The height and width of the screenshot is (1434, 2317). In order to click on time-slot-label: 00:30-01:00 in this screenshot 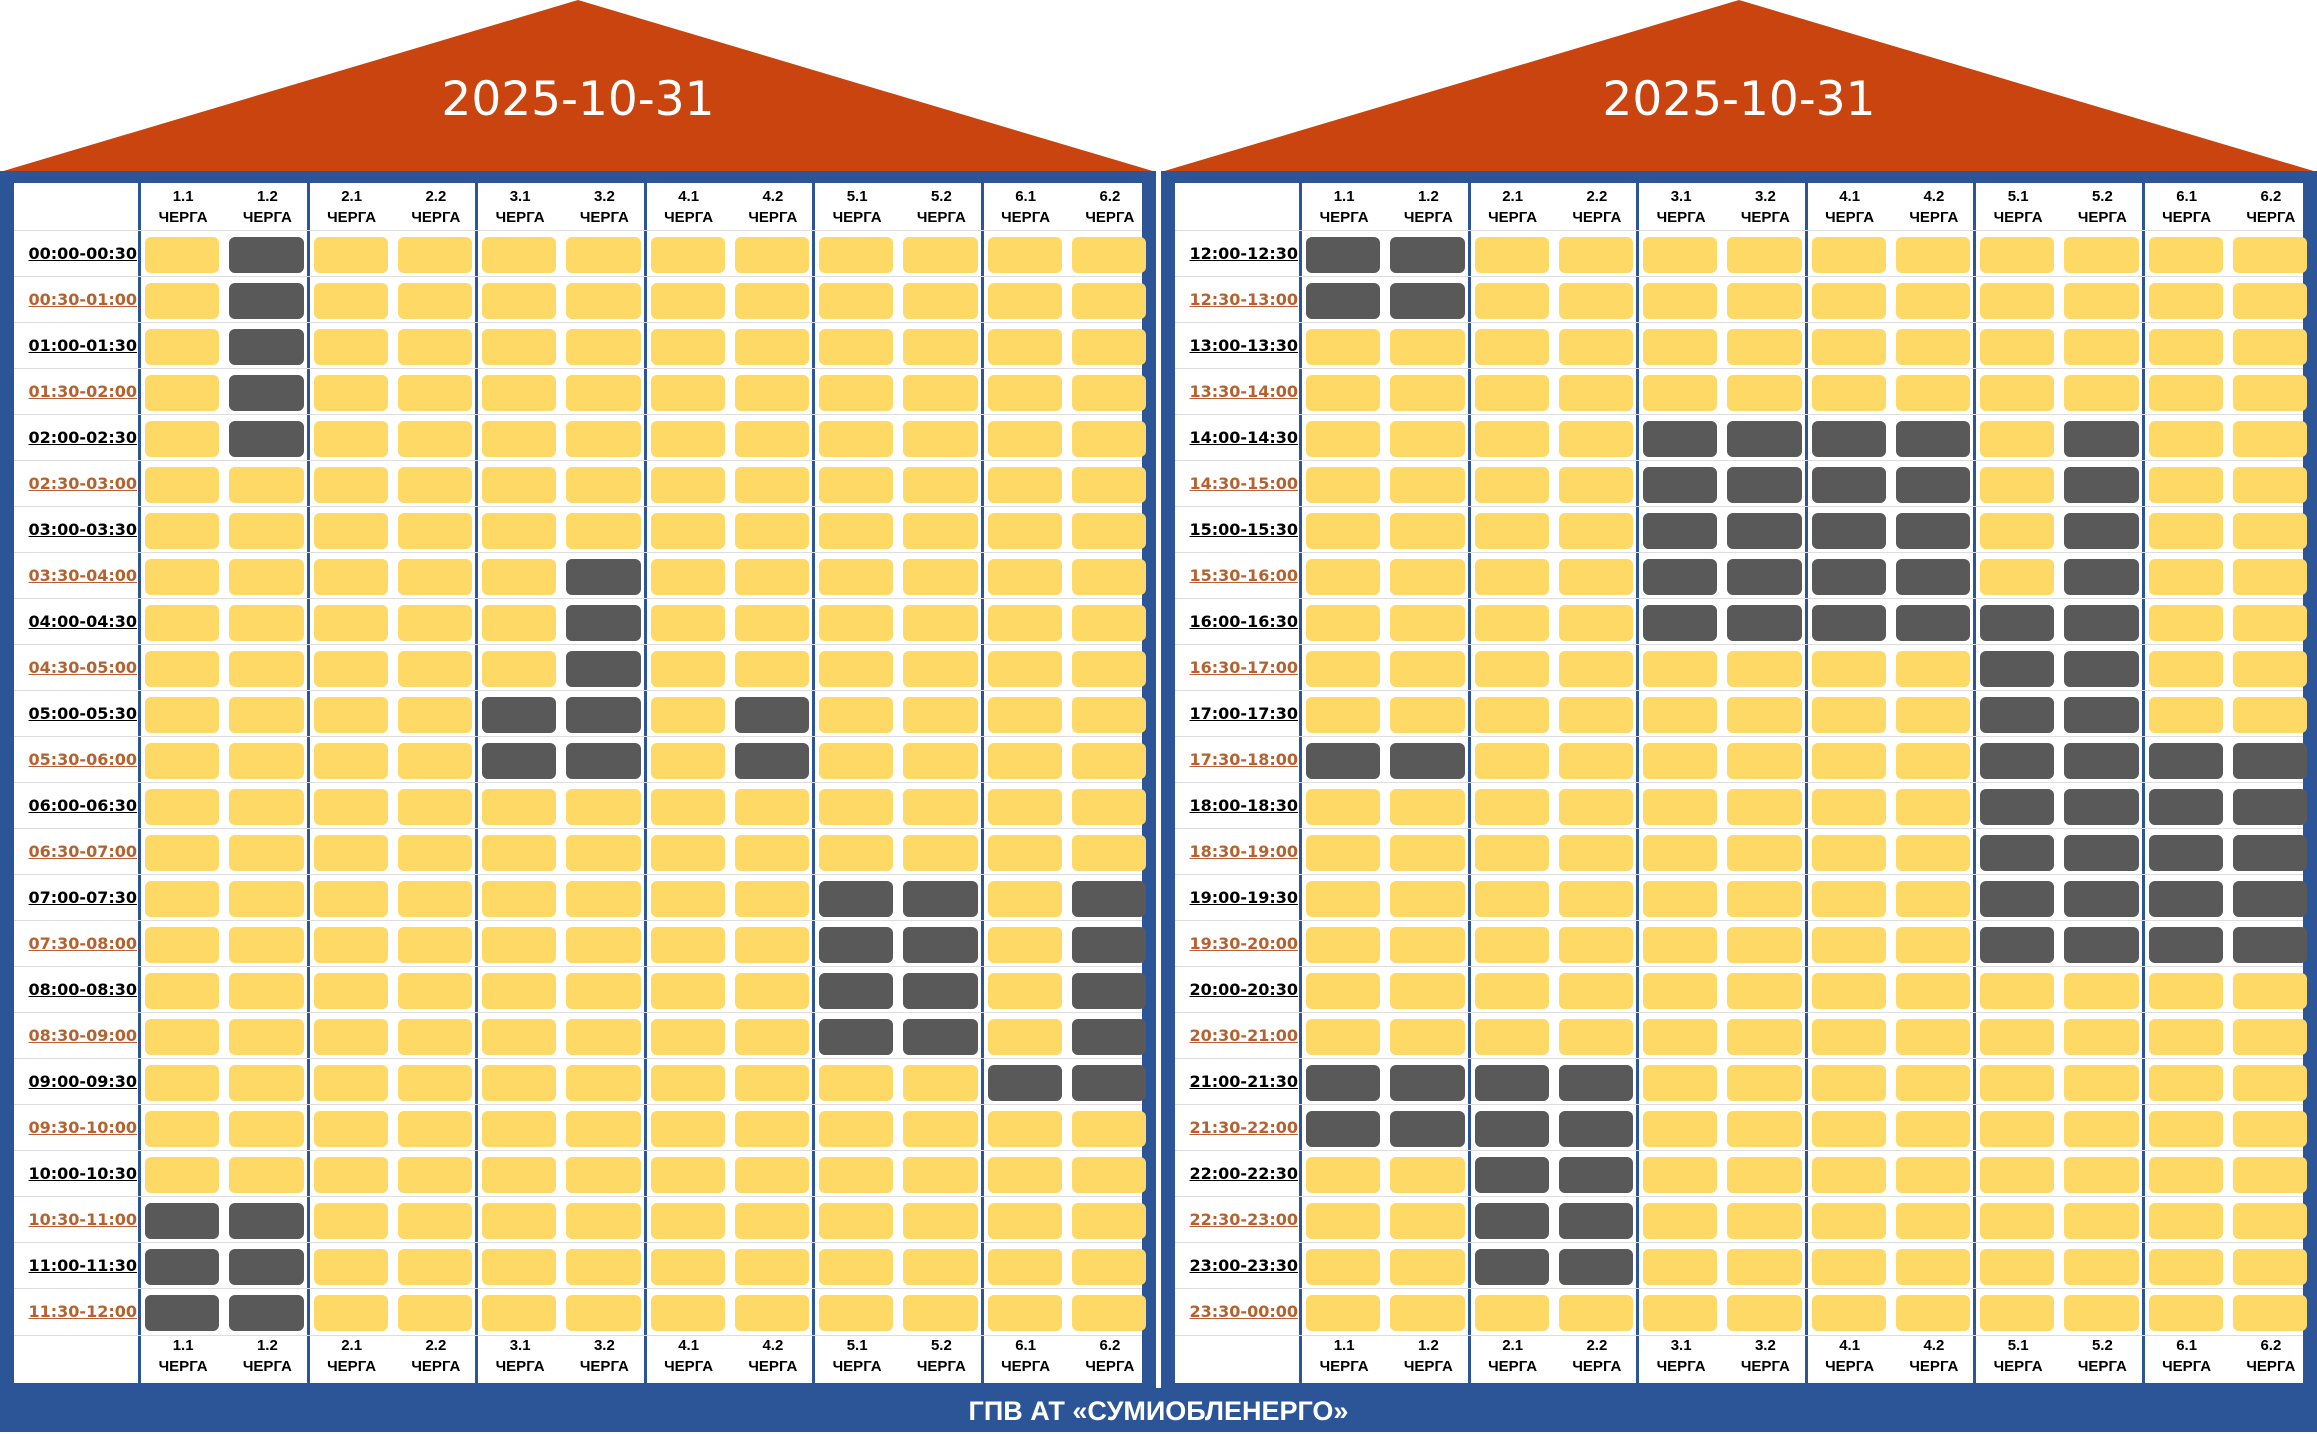, I will do `click(83, 299)`.